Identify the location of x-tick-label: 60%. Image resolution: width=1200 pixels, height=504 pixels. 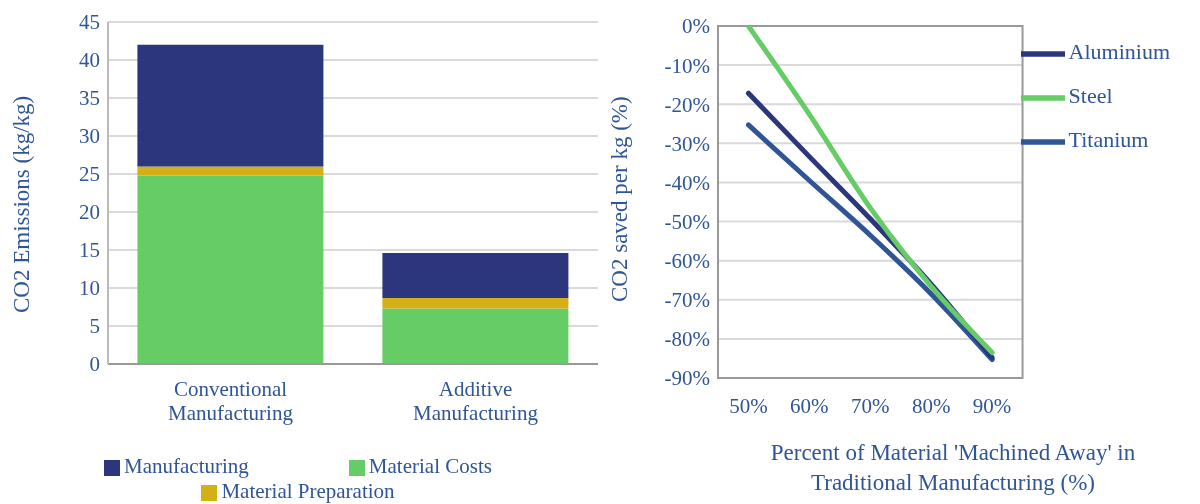
(809, 405).